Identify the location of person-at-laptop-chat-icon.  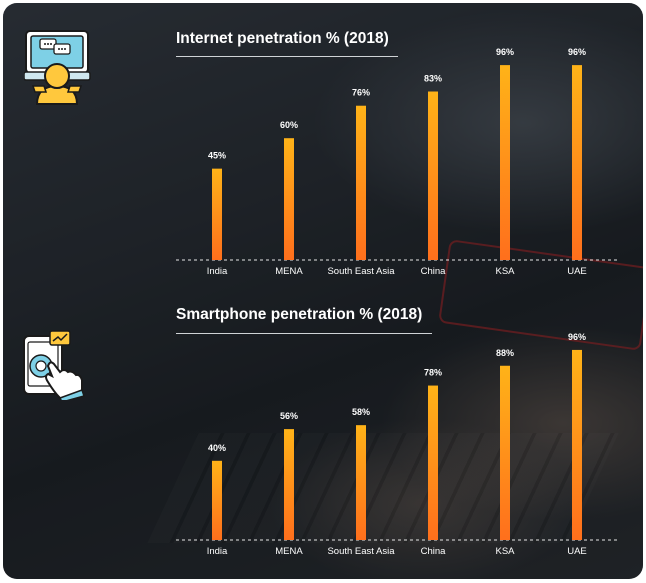
(58, 67).